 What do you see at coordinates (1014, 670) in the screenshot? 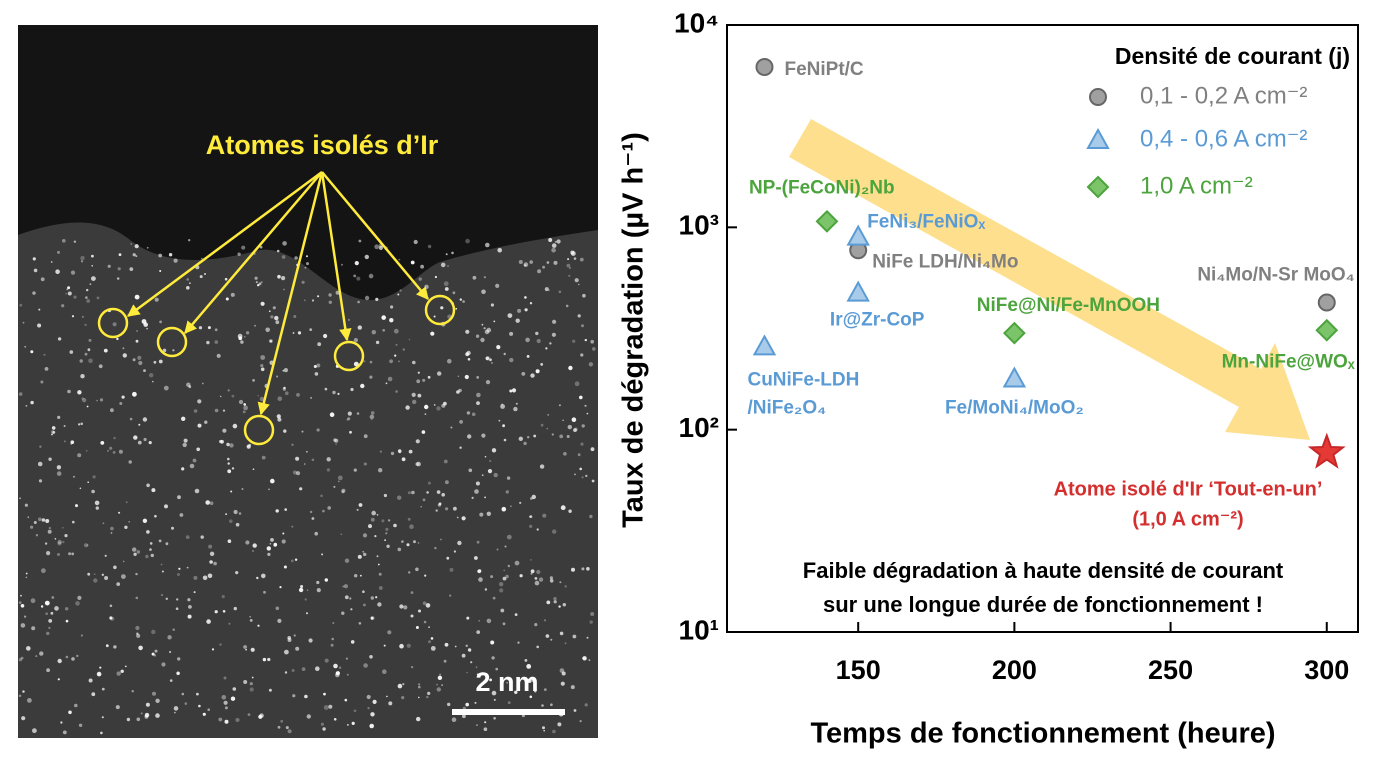
I see `x-tick-label: 200` at bounding box center [1014, 670].